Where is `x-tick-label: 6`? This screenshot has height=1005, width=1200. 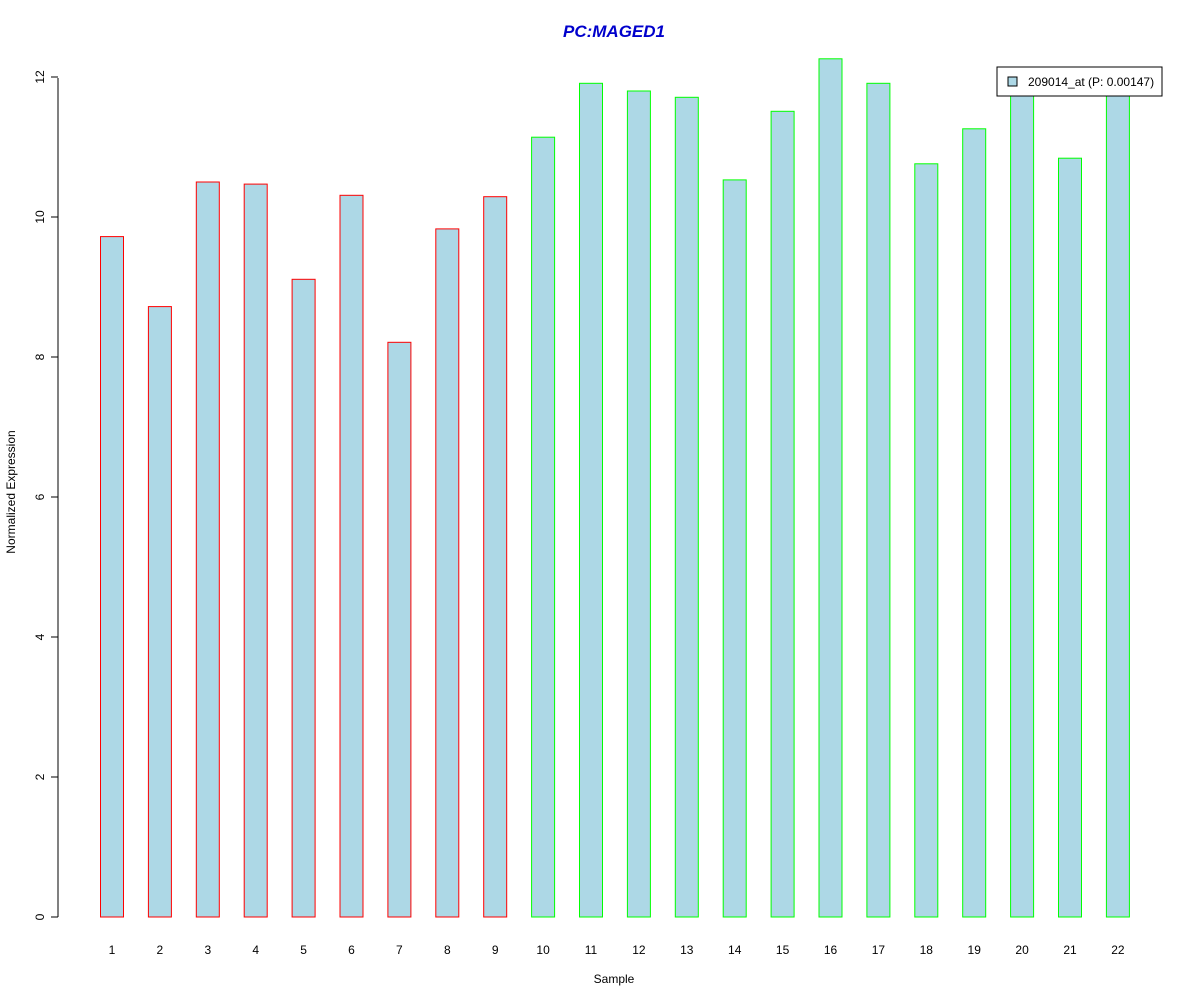
x-tick-label: 6 is located at coordinates (351, 950).